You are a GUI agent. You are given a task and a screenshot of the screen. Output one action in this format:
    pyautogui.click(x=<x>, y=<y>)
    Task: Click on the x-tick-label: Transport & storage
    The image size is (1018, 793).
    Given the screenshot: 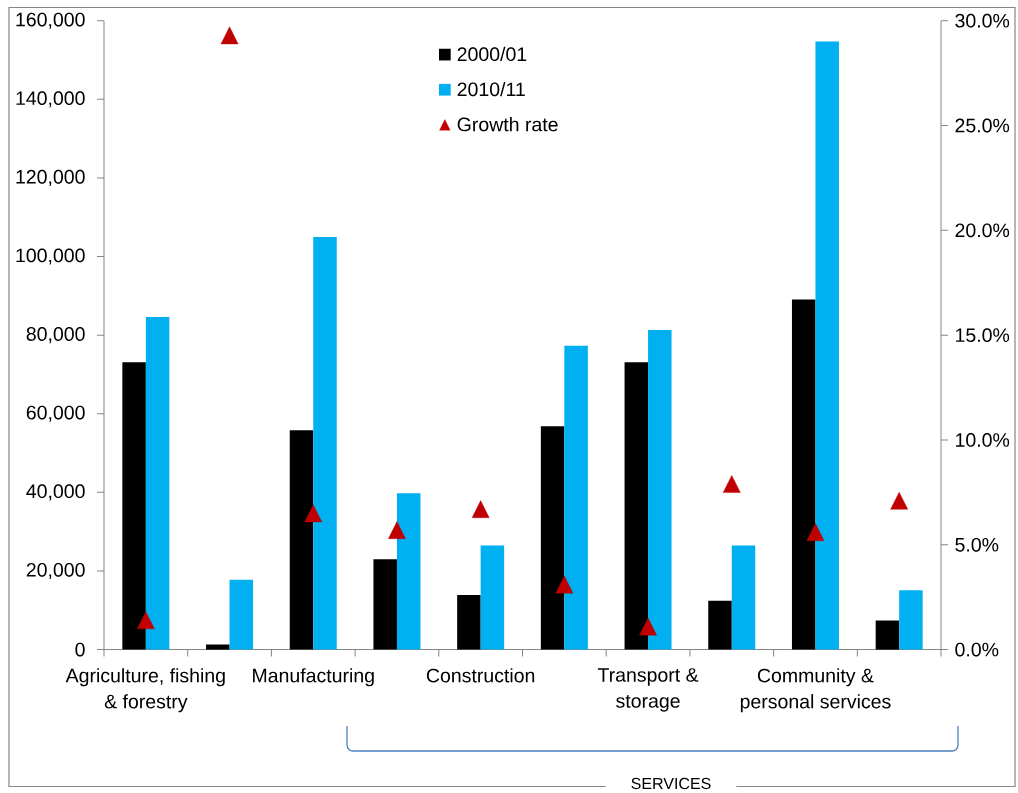 What is the action you would take?
    pyautogui.click(x=648, y=690)
    